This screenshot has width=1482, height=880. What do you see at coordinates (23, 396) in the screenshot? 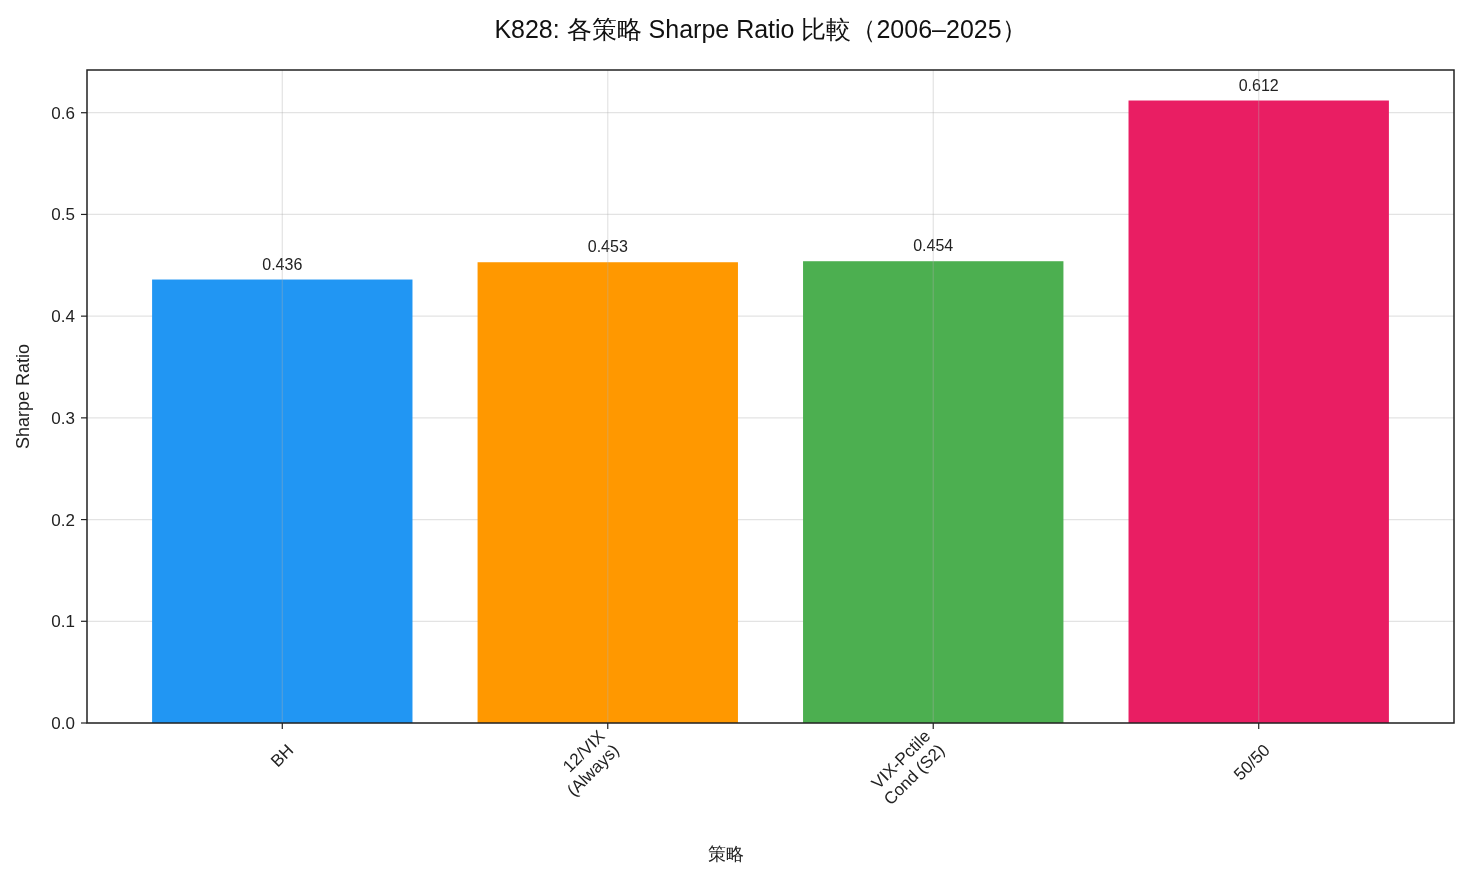
I see `y-axis-title: Sharpe Ratio` at bounding box center [23, 396].